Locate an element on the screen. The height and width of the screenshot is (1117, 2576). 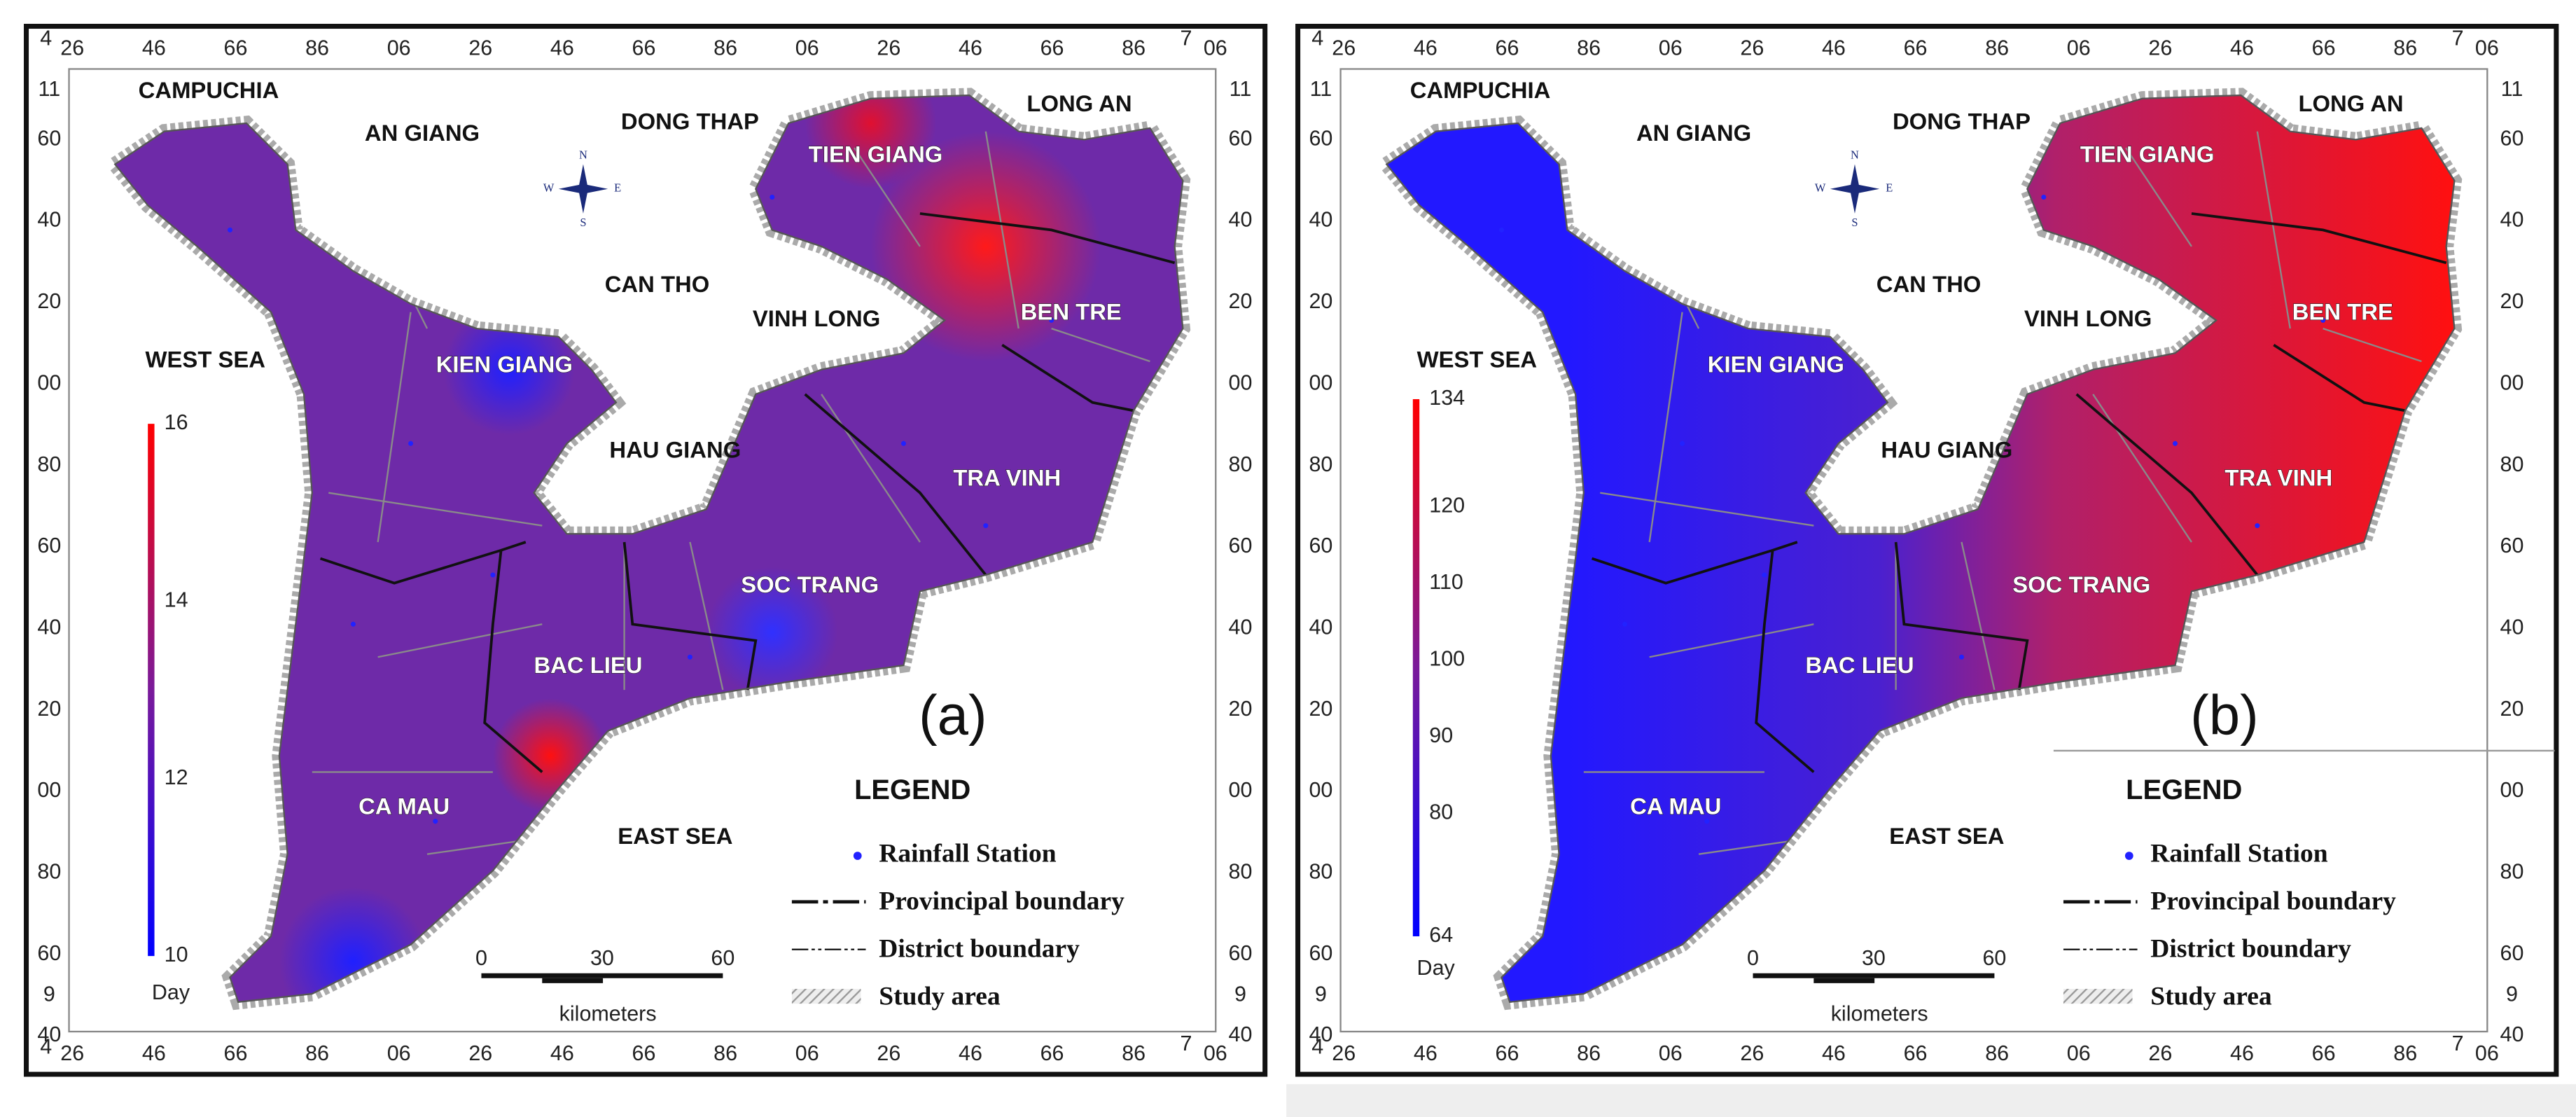
compass-letter: N is located at coordinates (583, 155).